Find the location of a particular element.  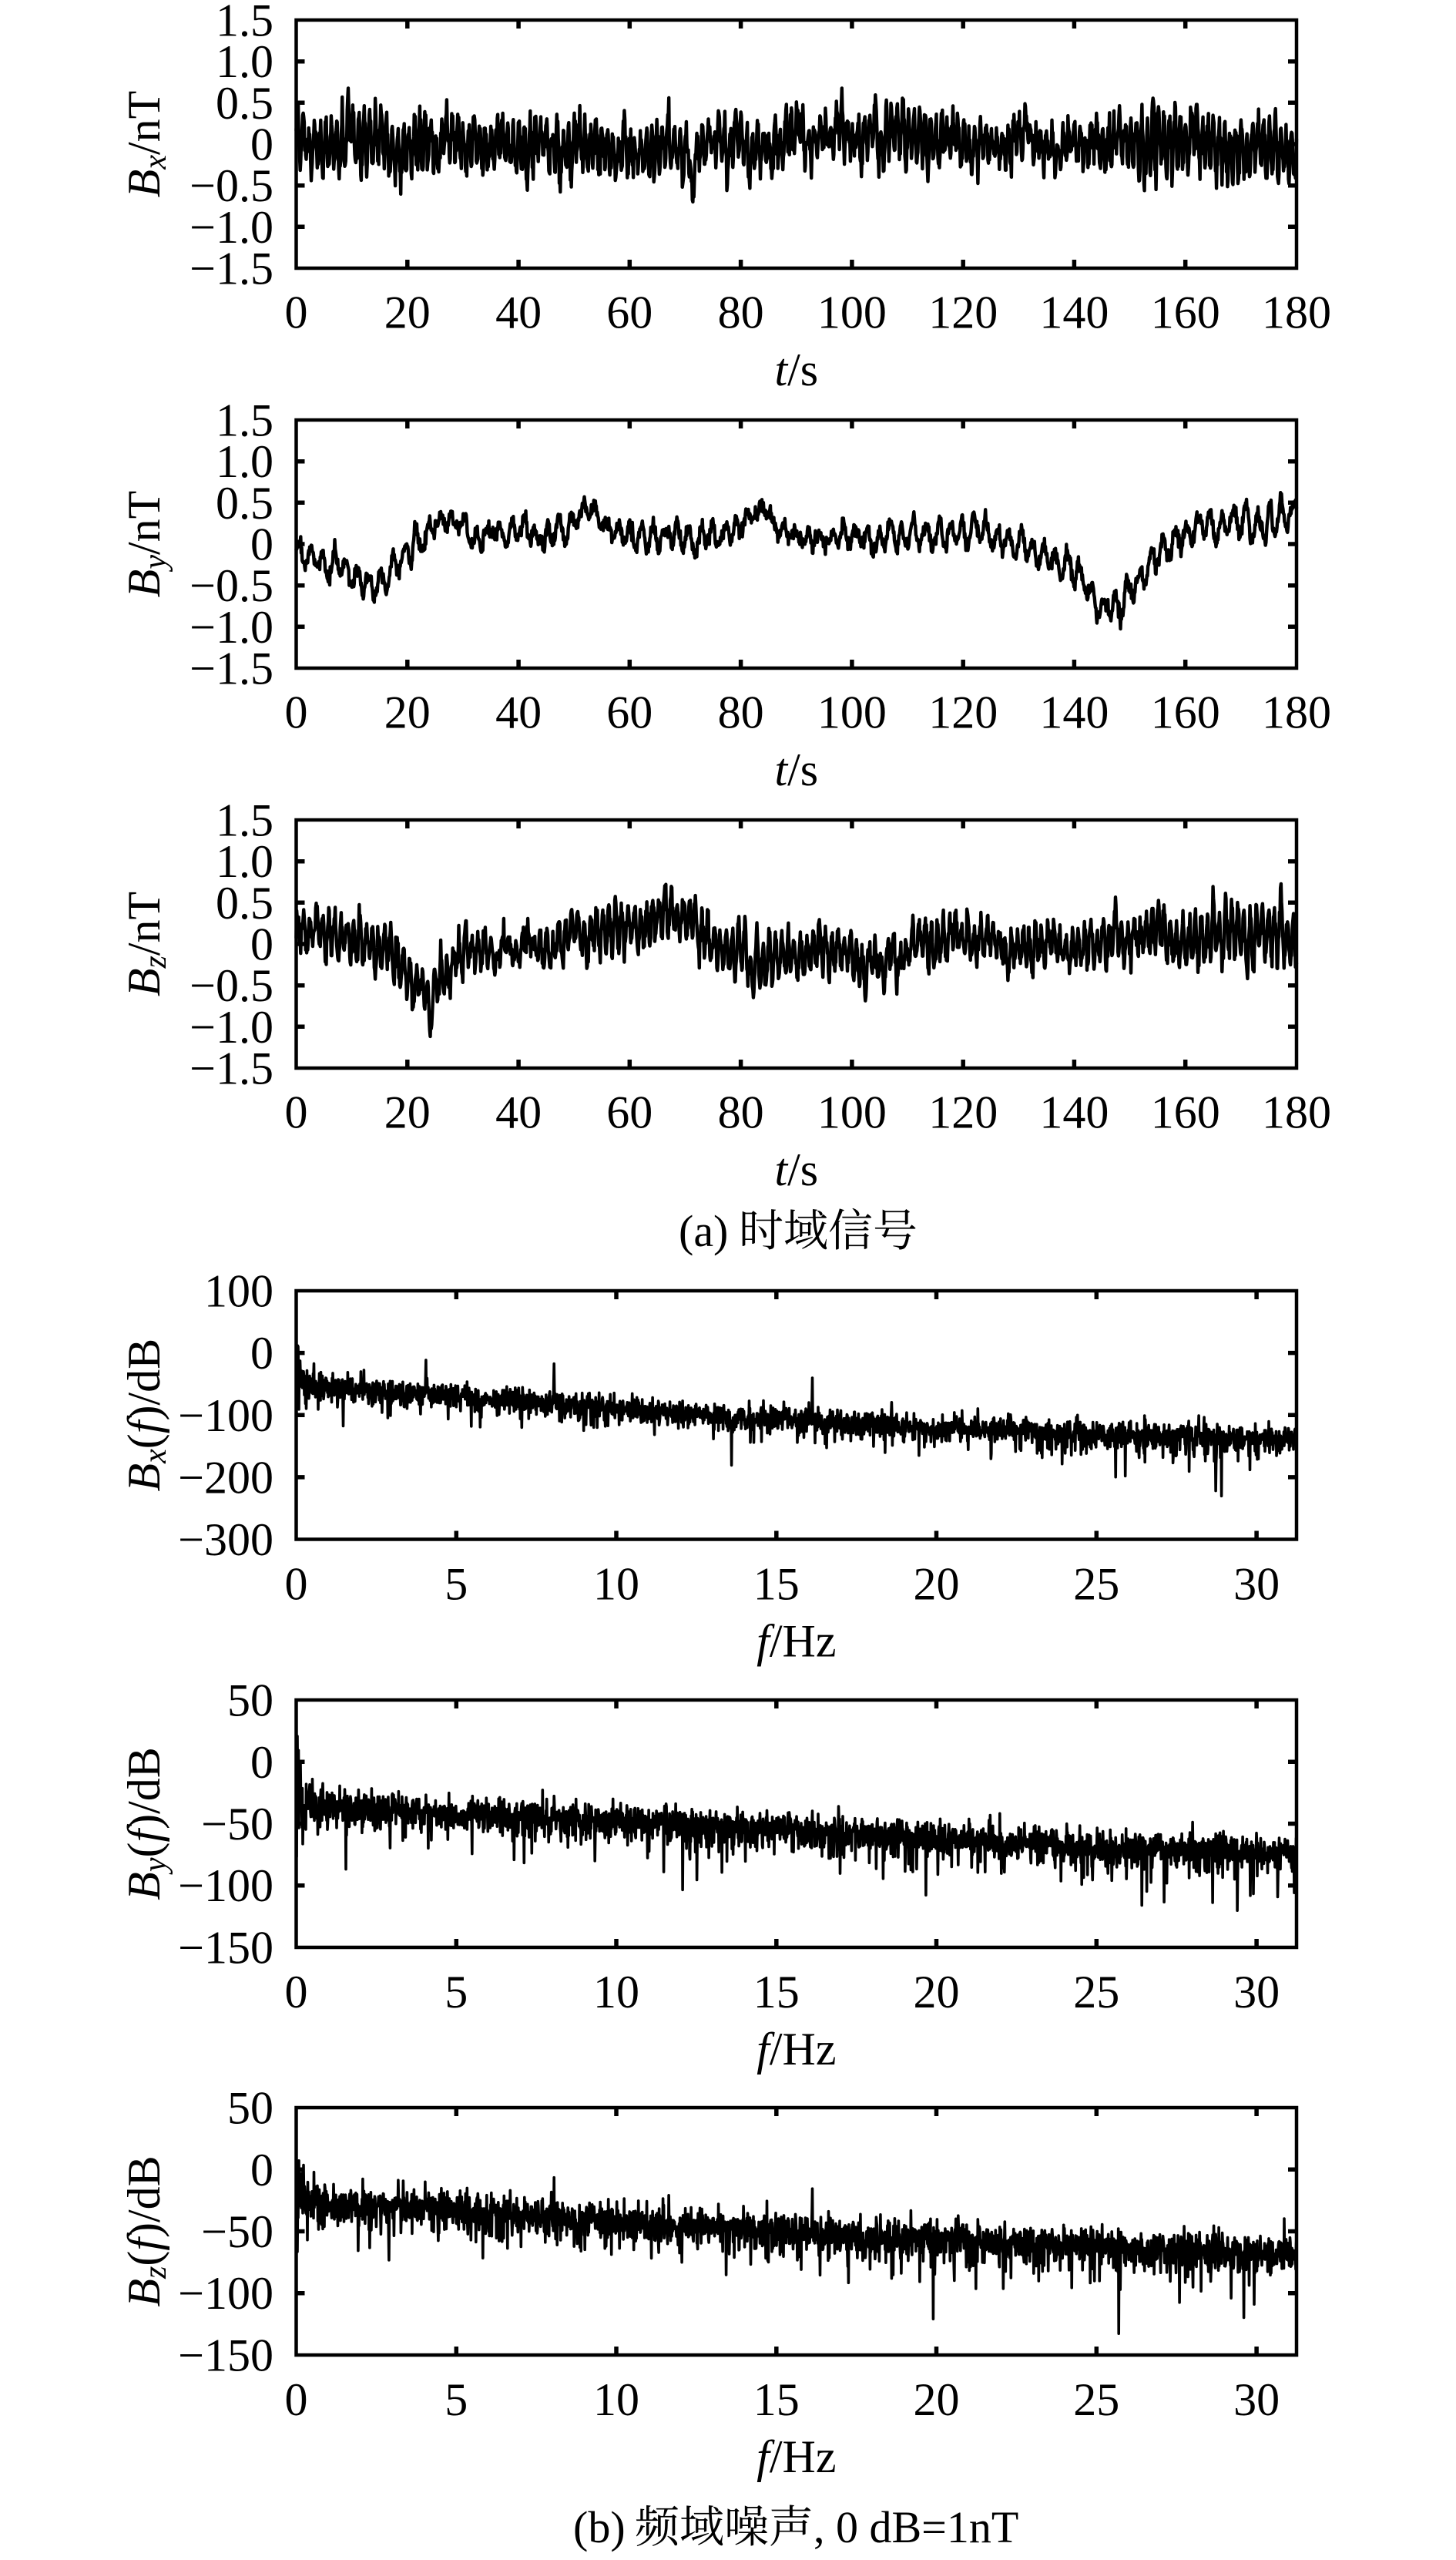

svg-text: −200 is located at coordinates (226, 1477).